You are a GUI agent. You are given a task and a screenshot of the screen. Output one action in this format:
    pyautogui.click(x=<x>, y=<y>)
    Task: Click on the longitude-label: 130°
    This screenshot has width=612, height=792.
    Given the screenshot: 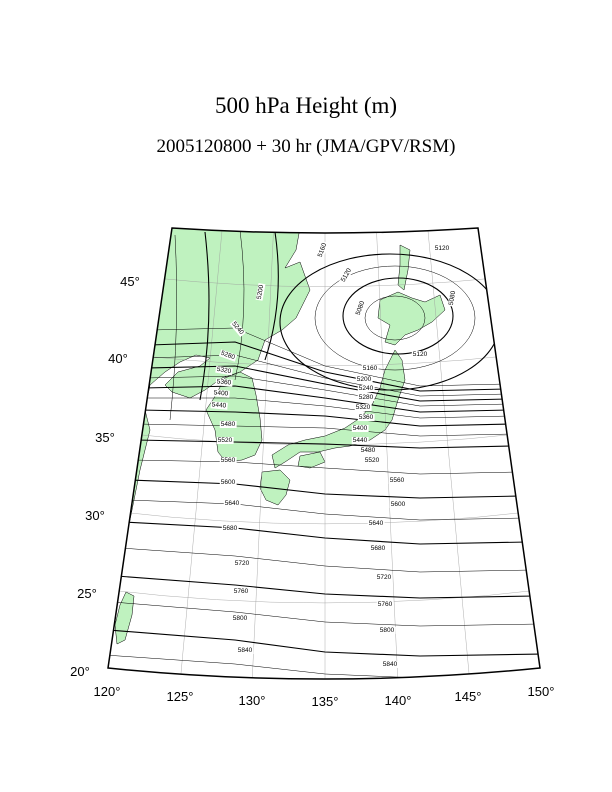 What is the action you would take?
    pyautogui.click(x=252, y=700)
    